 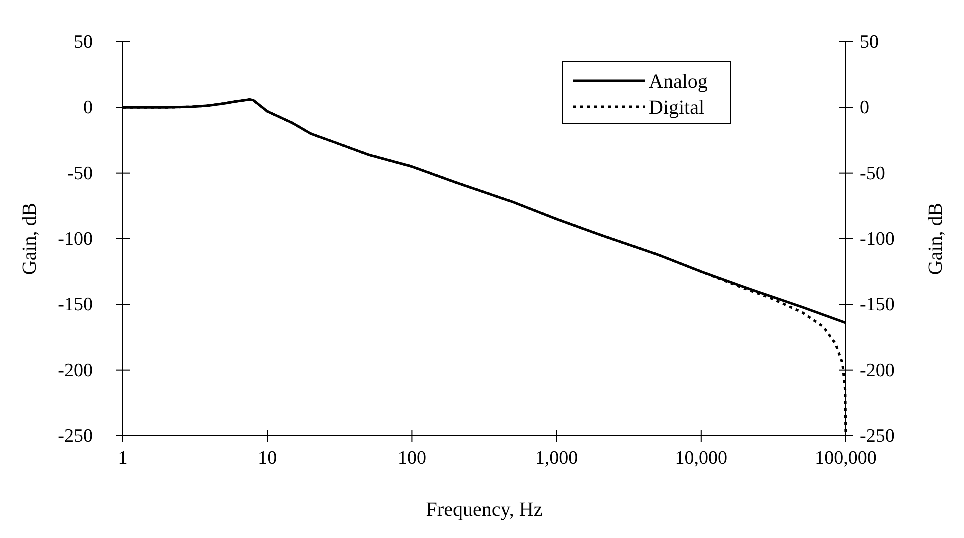 What do you see at coordinates (83, 42) in the screenshot?
I see `y-tick-label: 50` at bounding box center [83, 42].